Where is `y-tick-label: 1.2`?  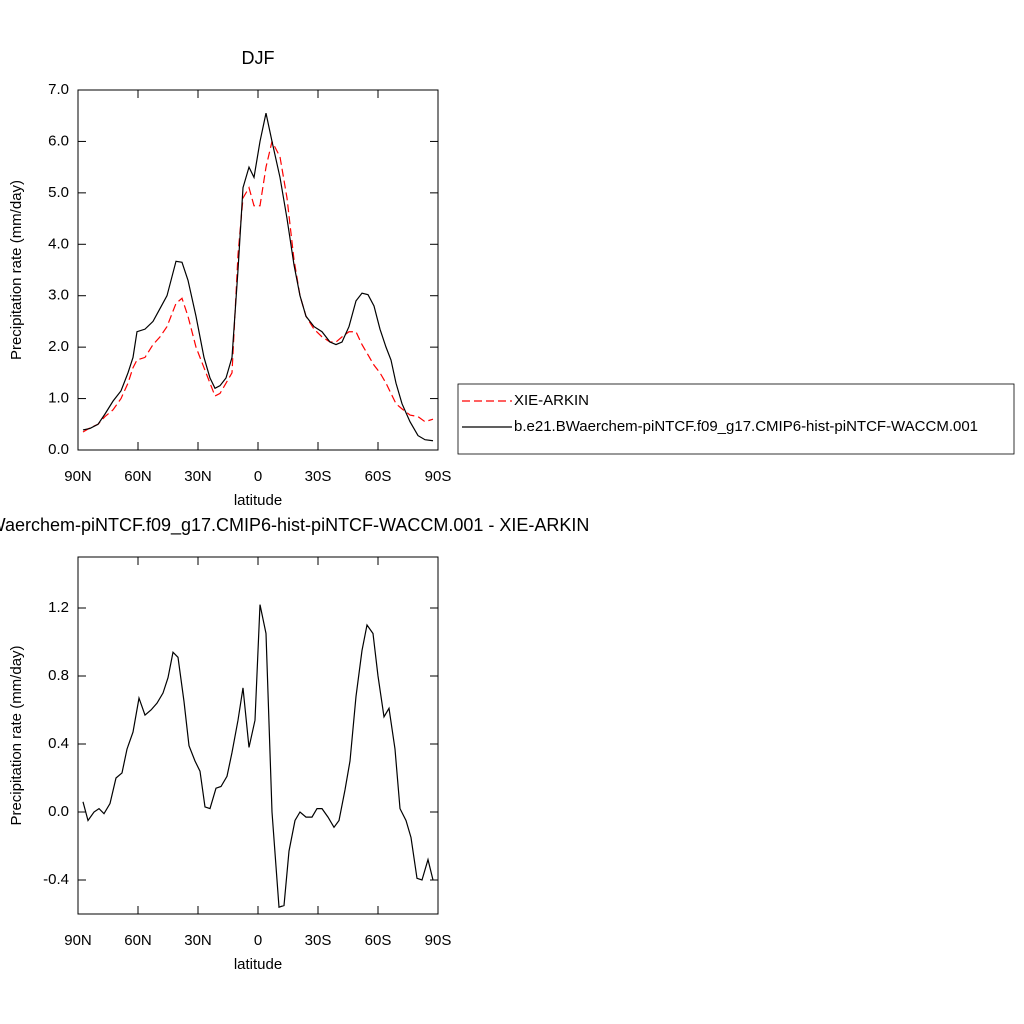 y-tick-label: 1.2 is located at coordinates (58, 607).